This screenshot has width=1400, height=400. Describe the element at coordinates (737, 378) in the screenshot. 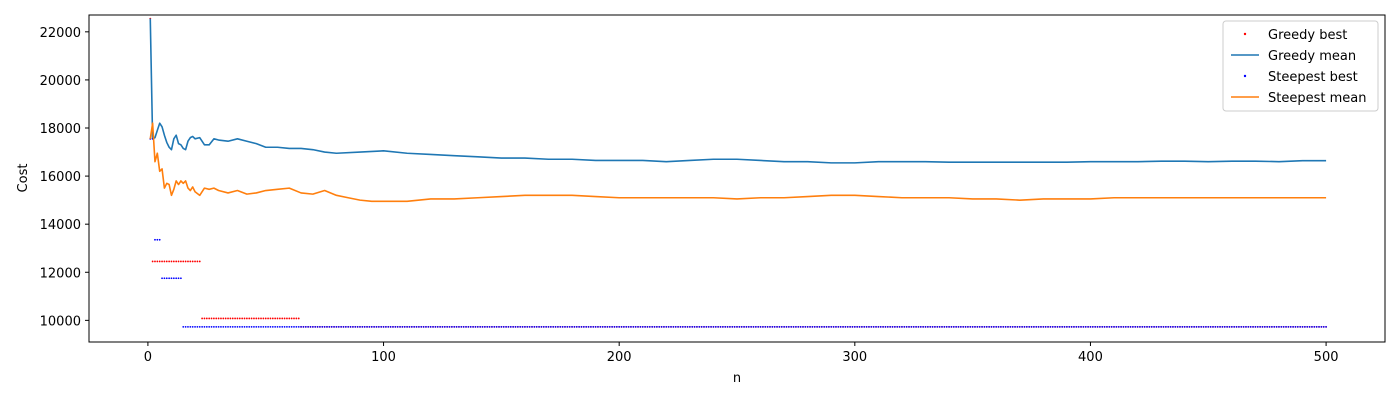

I see `x-axis-label: n` at that location.